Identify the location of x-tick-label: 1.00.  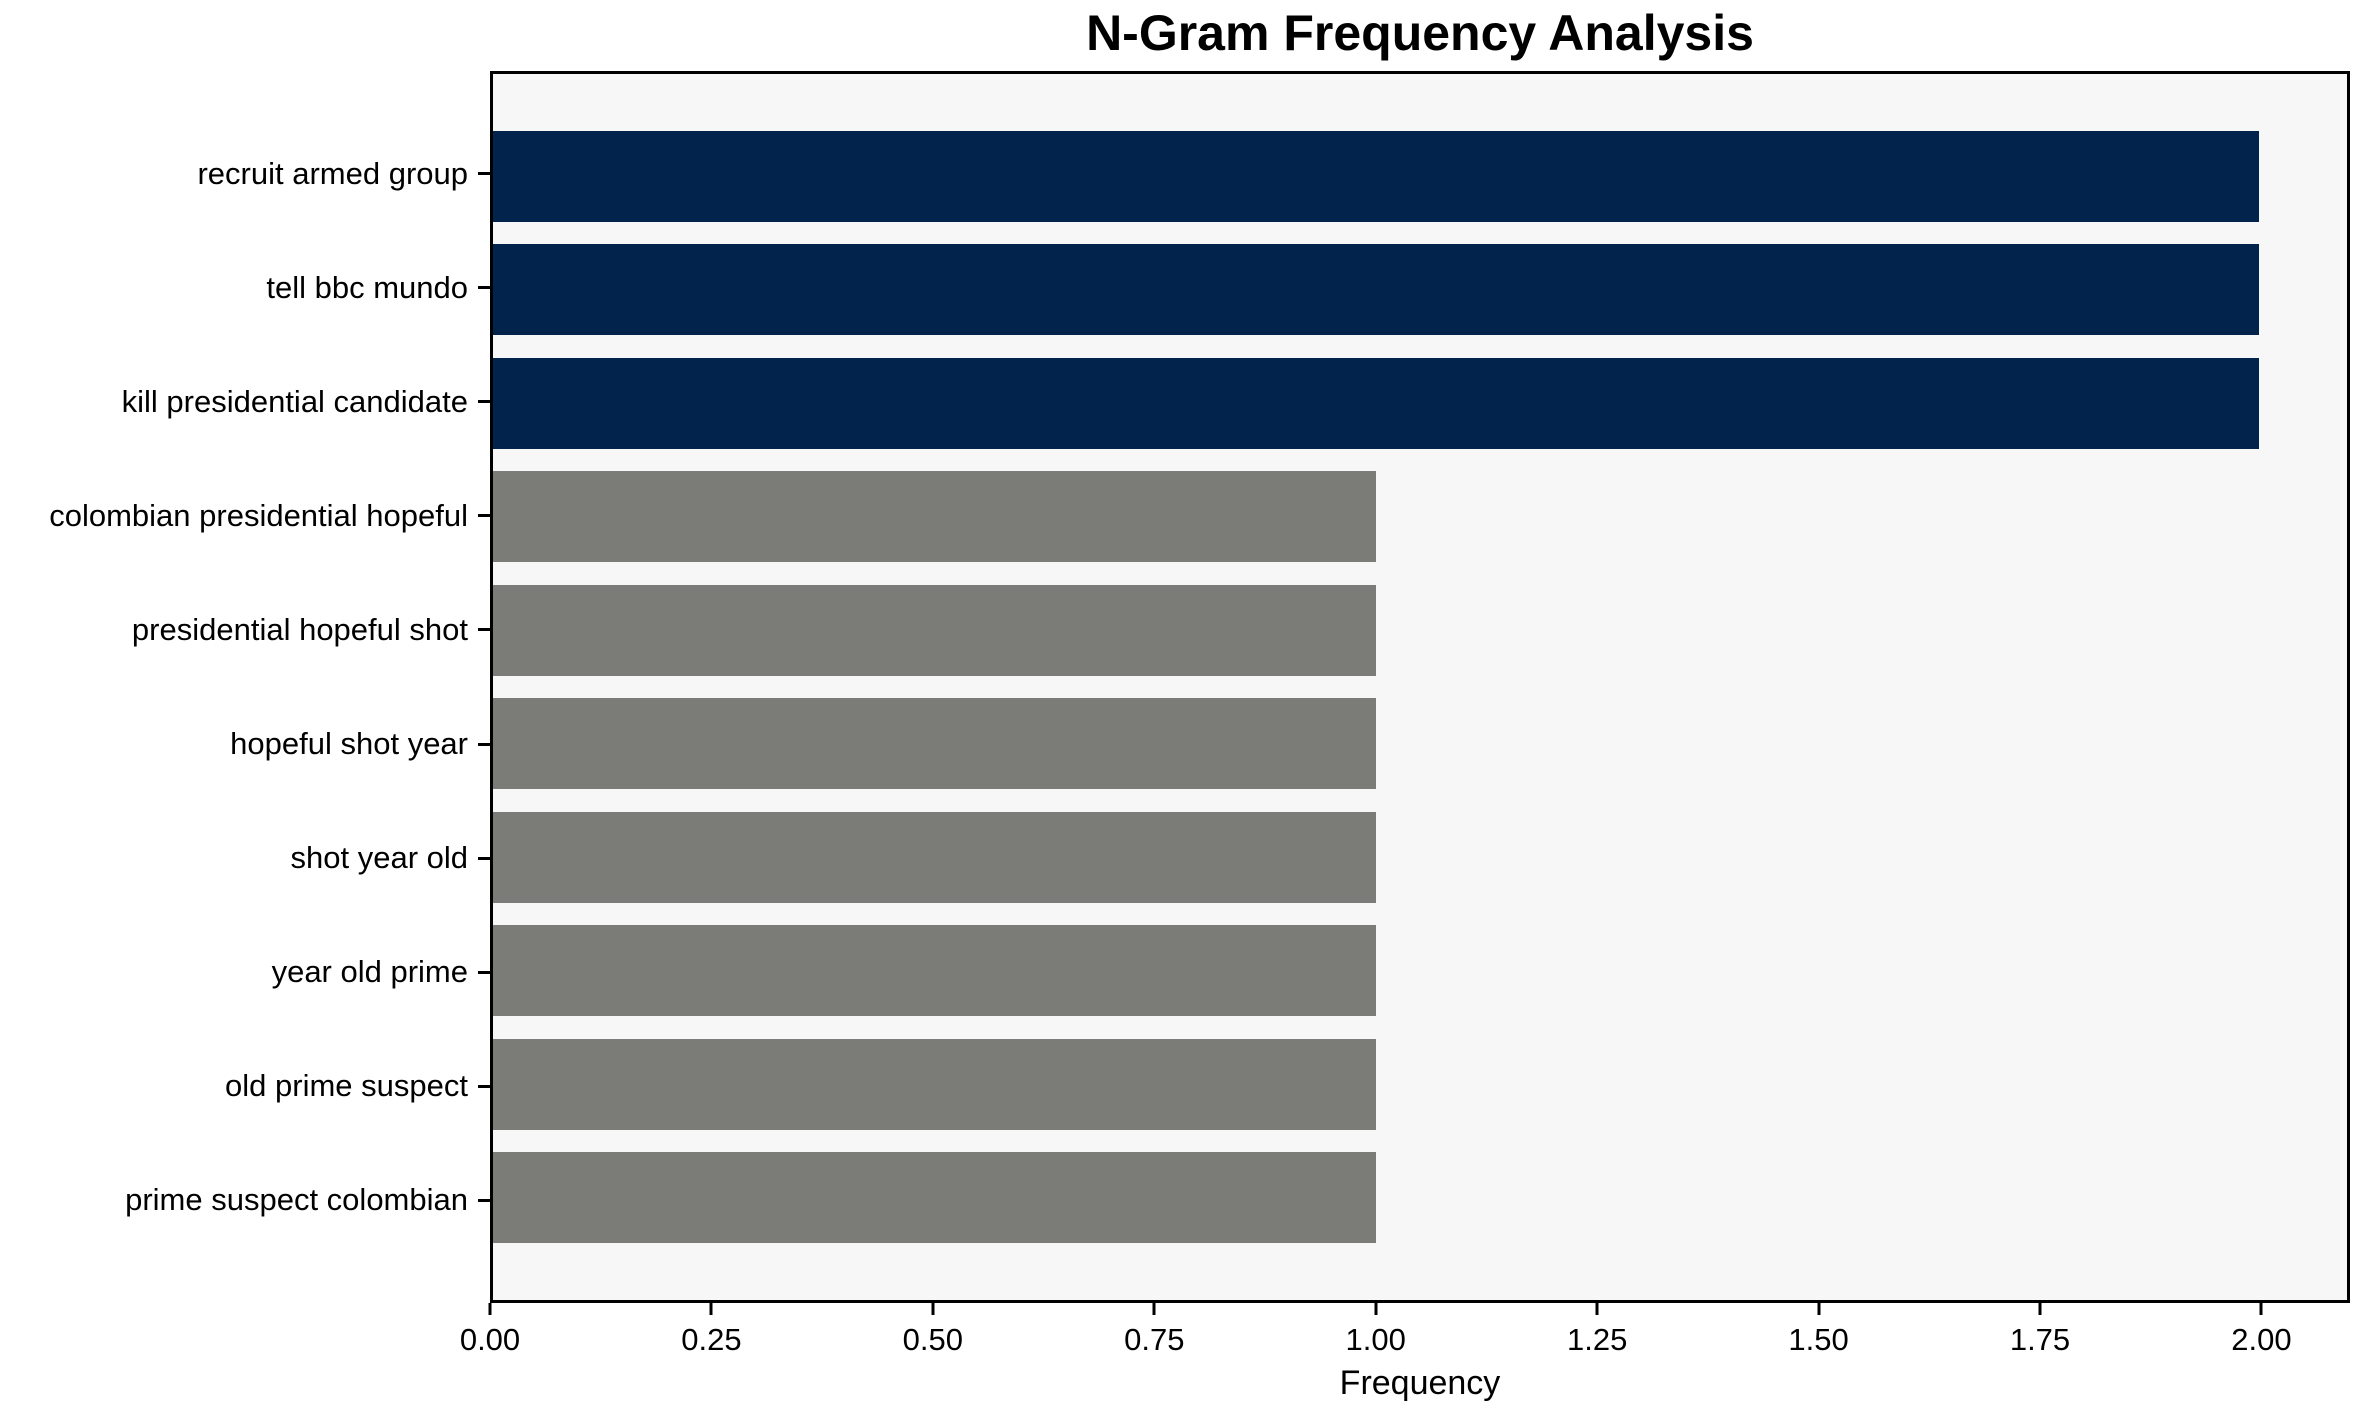
(1375, 1339).